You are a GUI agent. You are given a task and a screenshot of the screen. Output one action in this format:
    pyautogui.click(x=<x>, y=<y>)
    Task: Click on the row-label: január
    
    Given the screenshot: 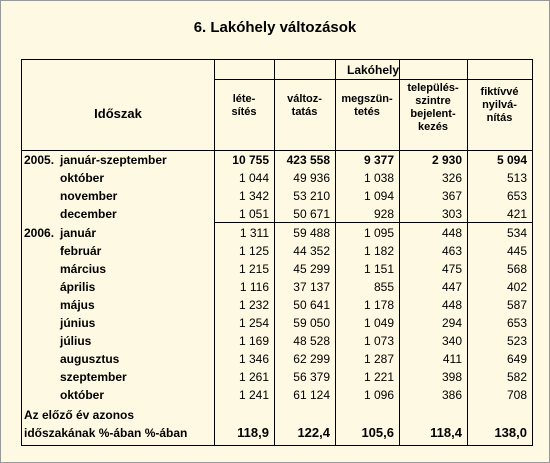 What is the action you would take?
    pyautogui.click(x=78, y=233)
    